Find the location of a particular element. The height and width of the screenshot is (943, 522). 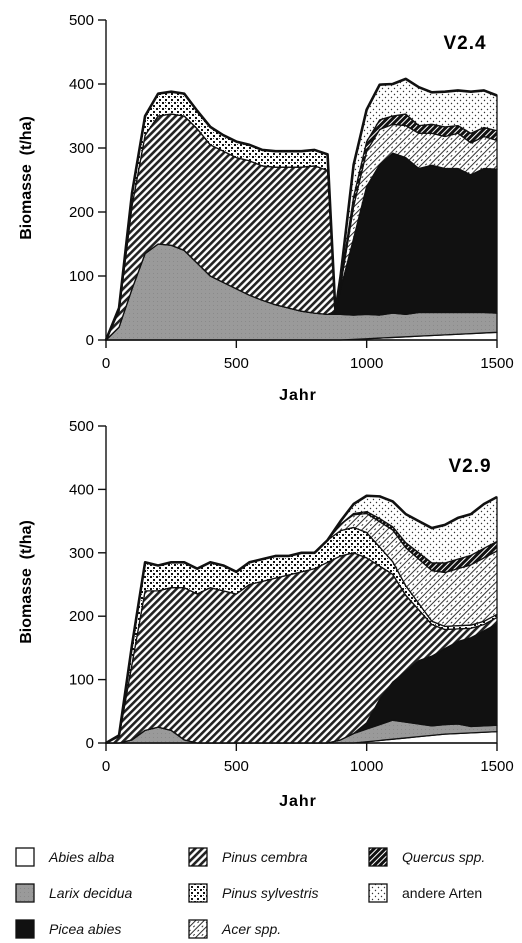

chart2-ytick-label: 100 is located at coordinates (81, 680).